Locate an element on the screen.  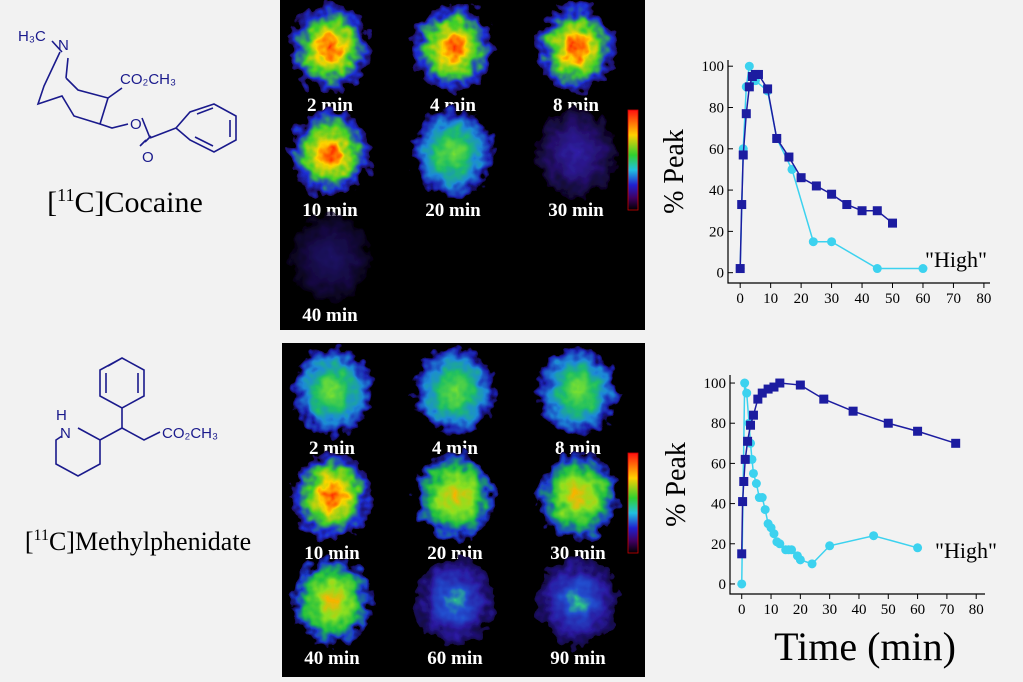
y-tick-label: 0 is located at coordinates (723, 585).